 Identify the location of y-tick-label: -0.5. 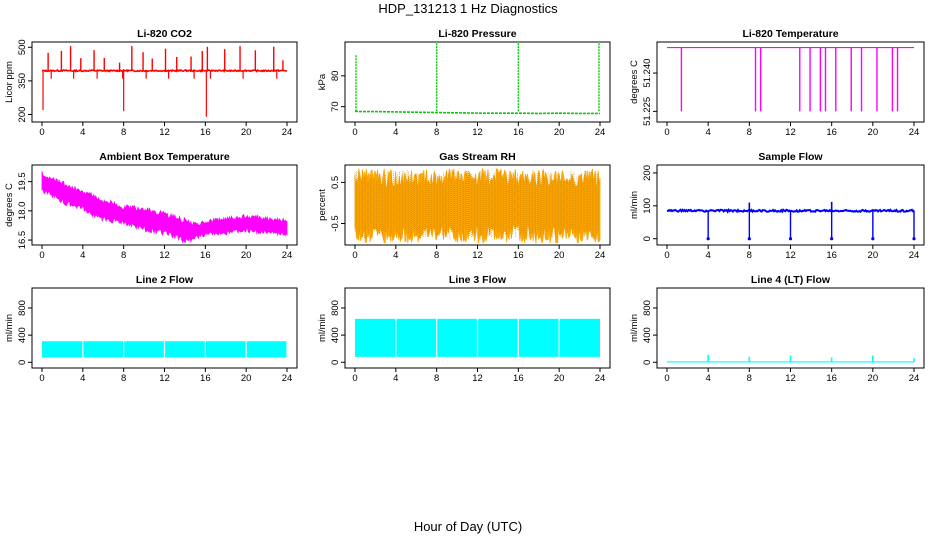
(335, 223).